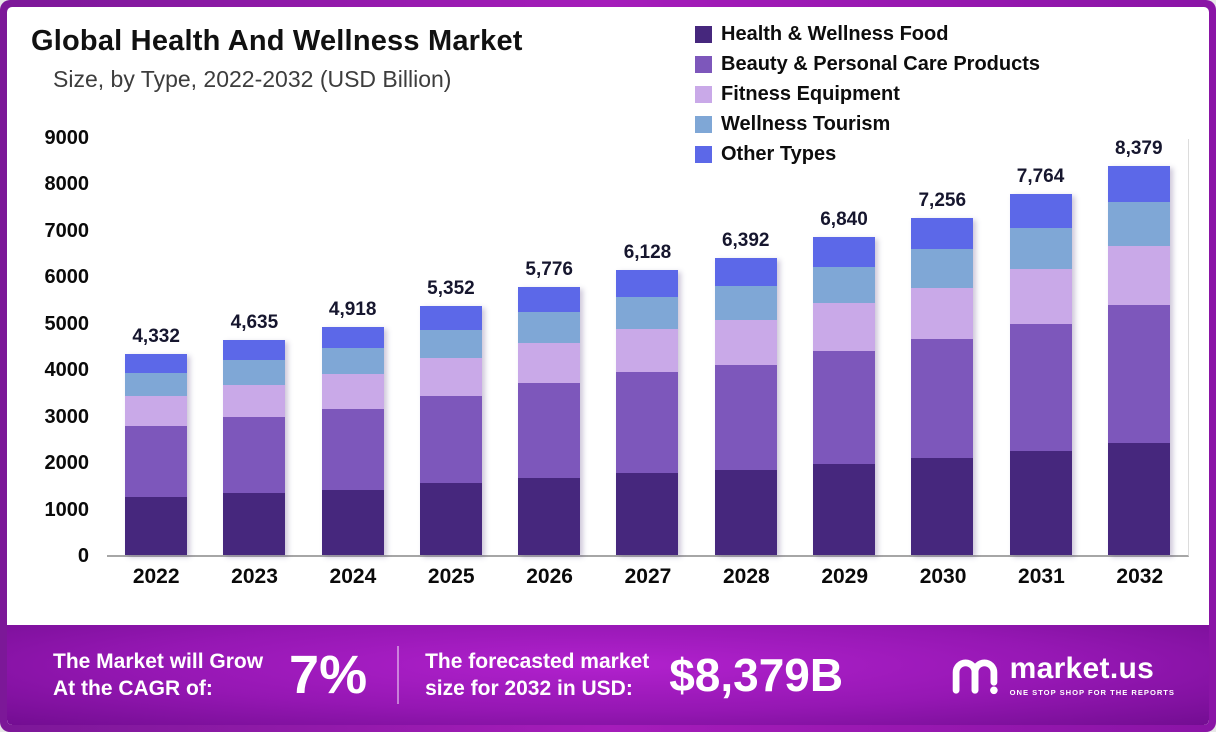  What do you see at coordinates (745, 241) in the screenshot?
I see `bar-total-label: 6,392` at bounding box center [745, 241].